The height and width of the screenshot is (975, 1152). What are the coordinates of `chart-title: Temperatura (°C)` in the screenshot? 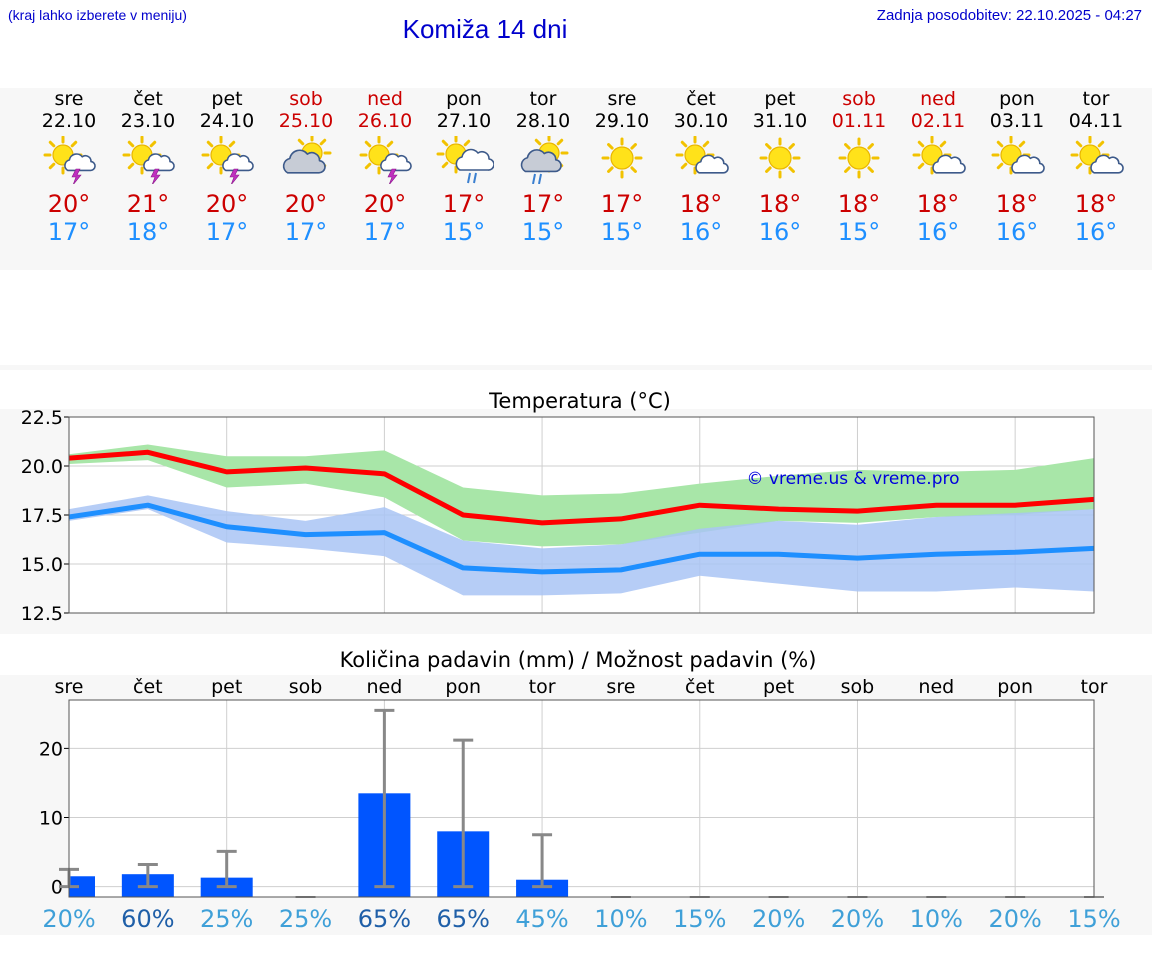 It's located at (579, 401).